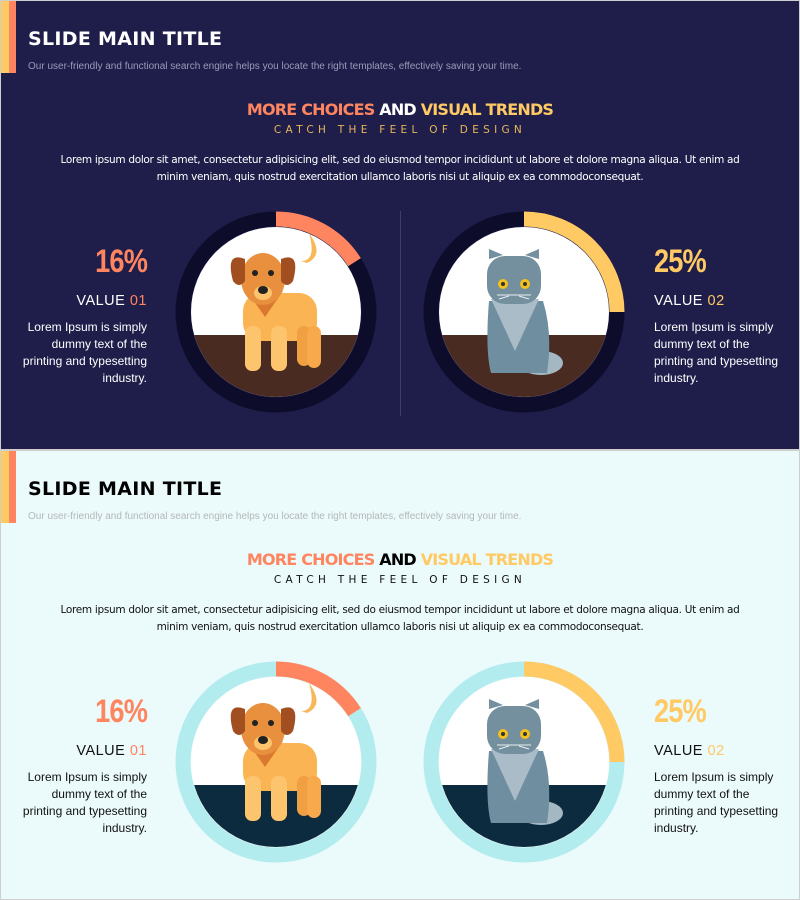 The height and width of the screenshot is (900, 800). I want to click on cat-illustration, so click(524, 762).